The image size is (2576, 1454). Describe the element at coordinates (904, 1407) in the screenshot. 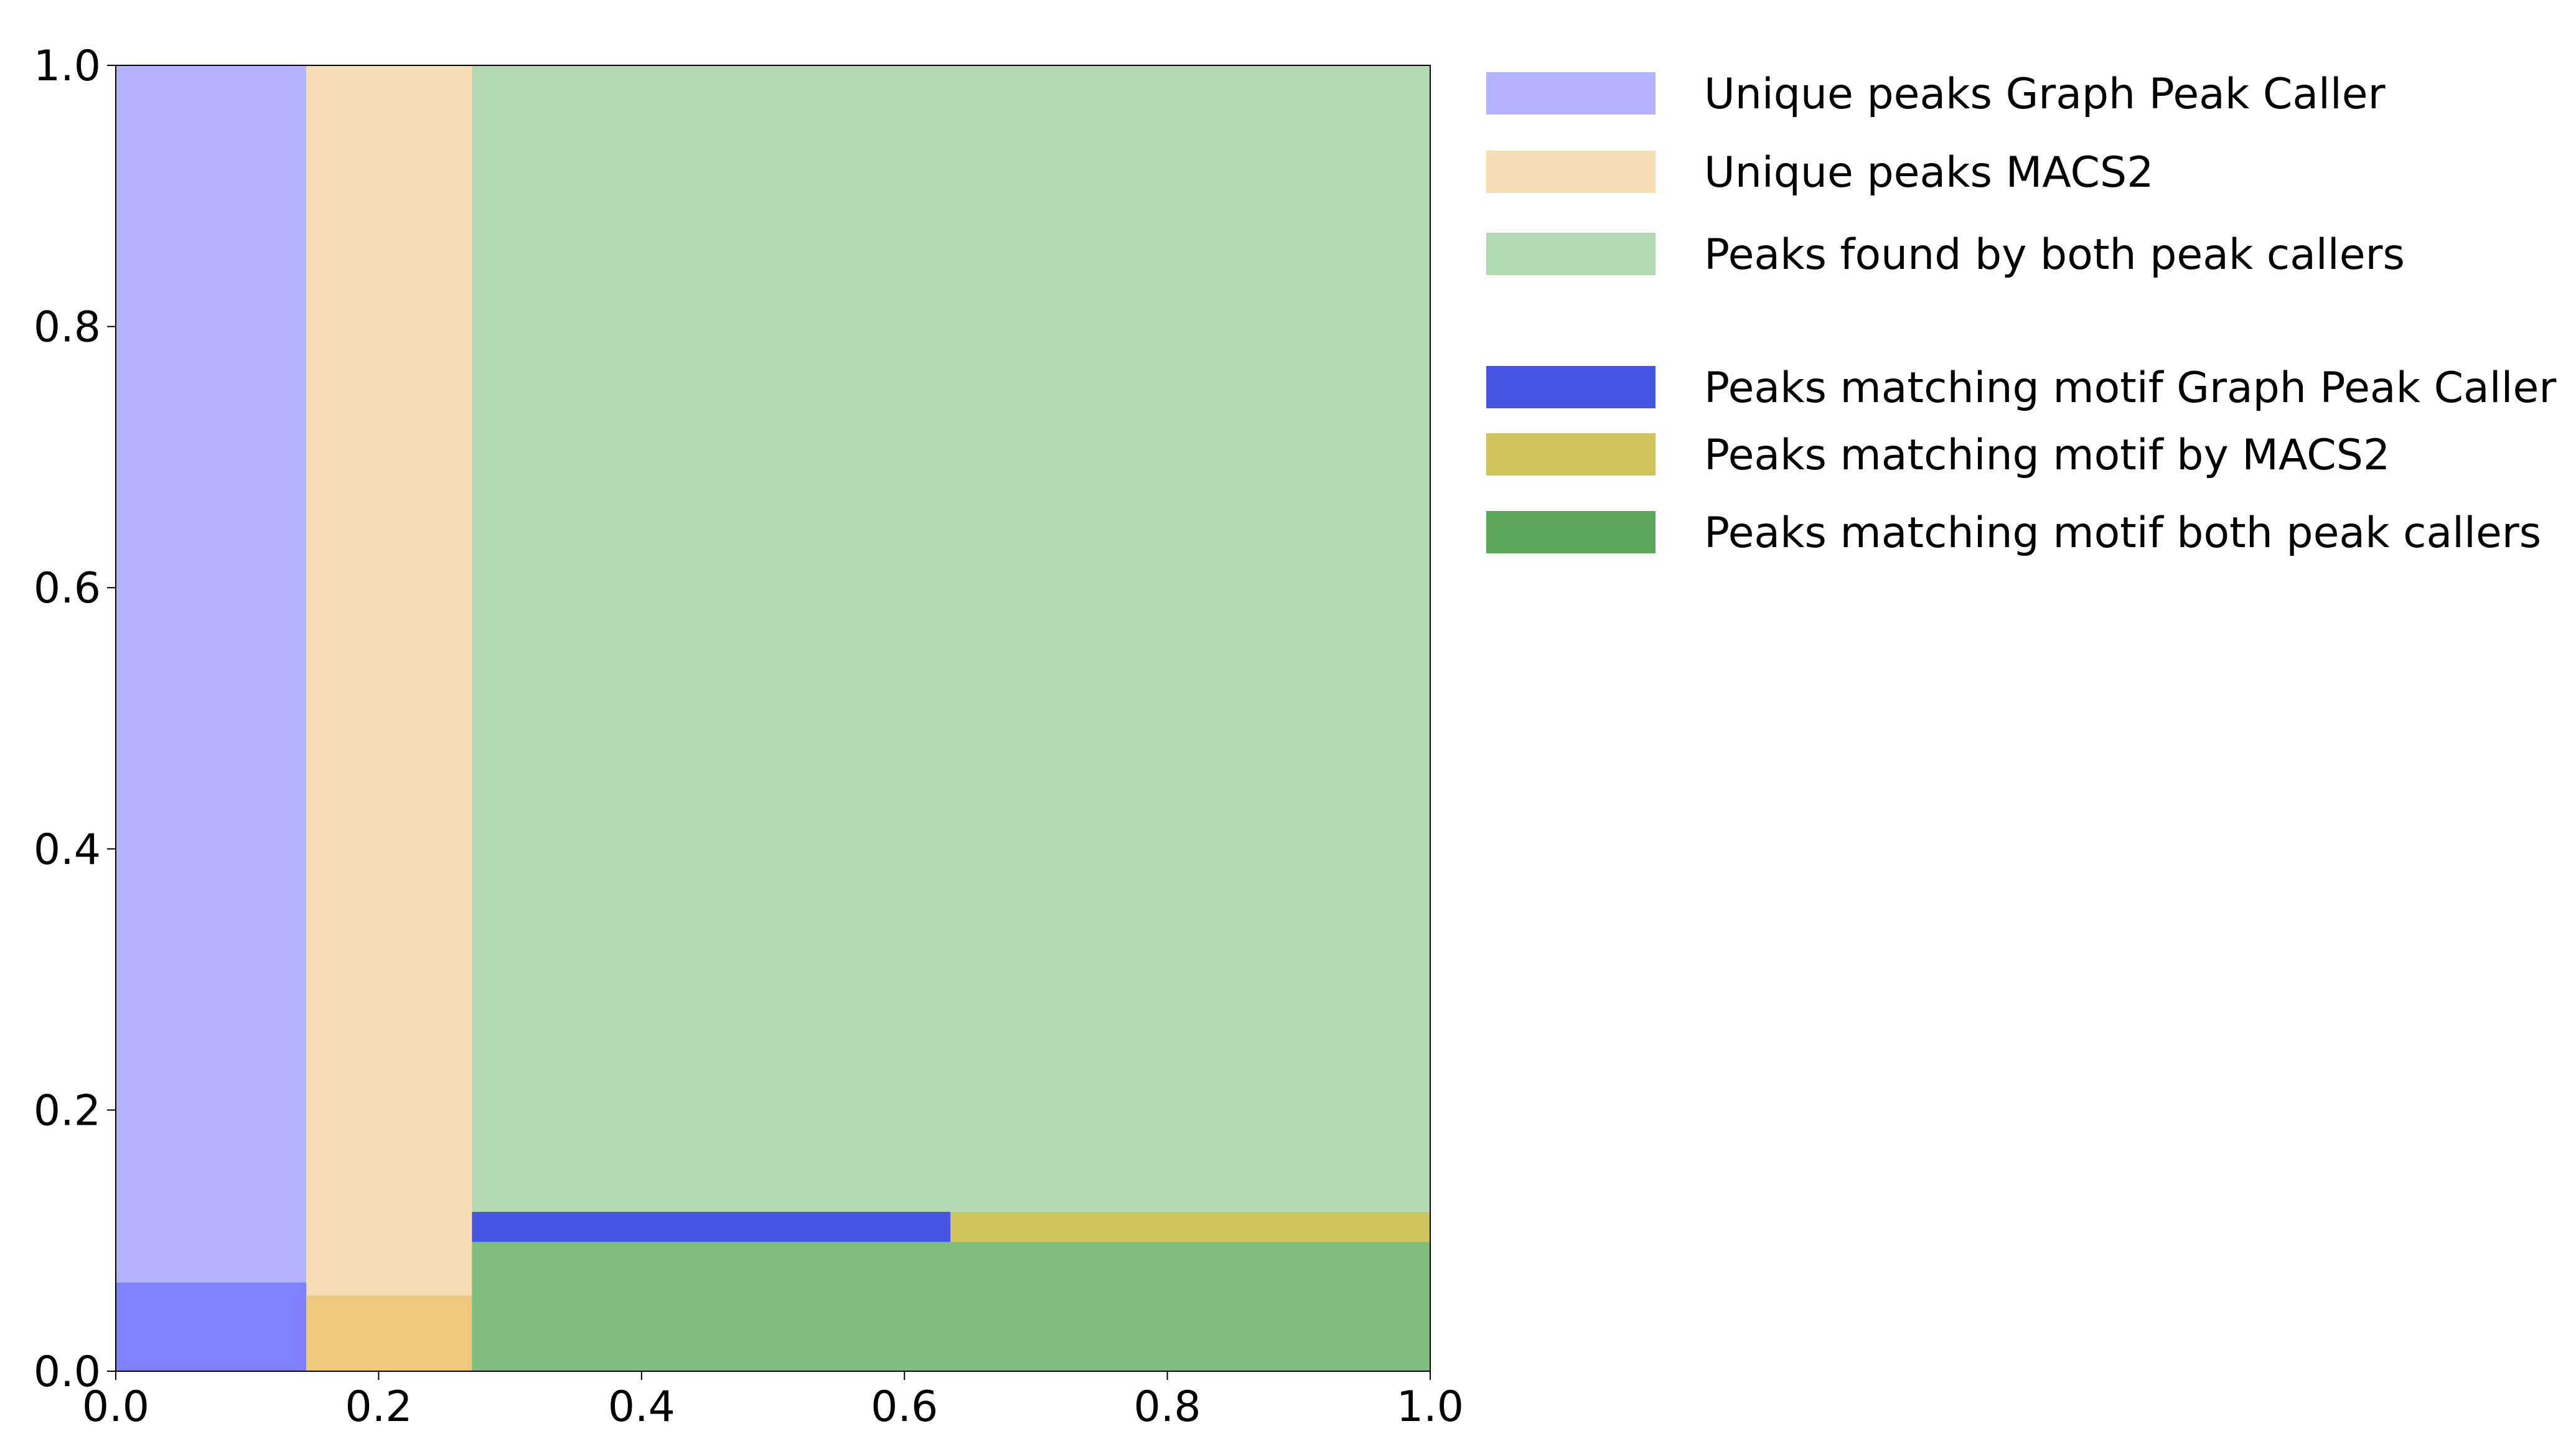

I see `x-tick-label: 0.6` at that location.